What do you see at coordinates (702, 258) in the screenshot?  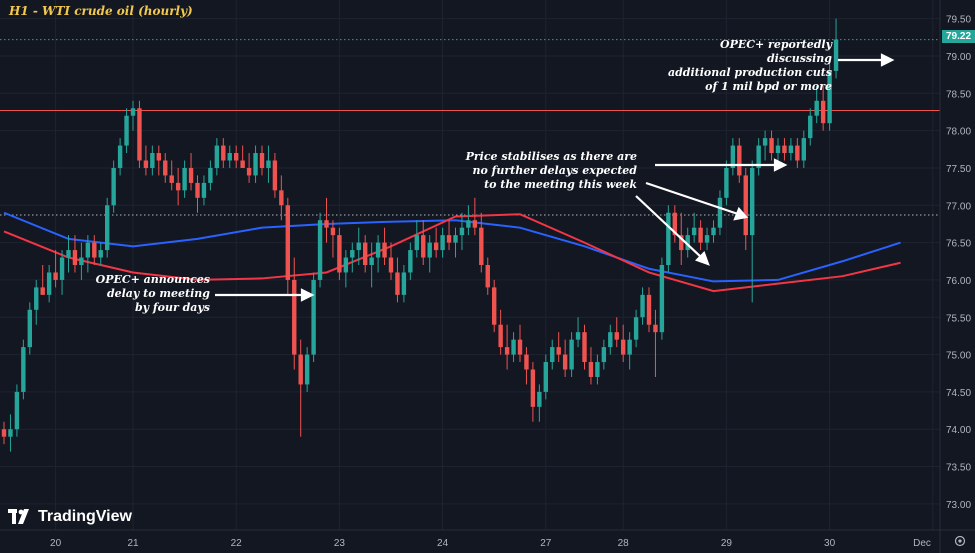 I see `arrow-stabilise-down-head` at bounding box center [702, 258].